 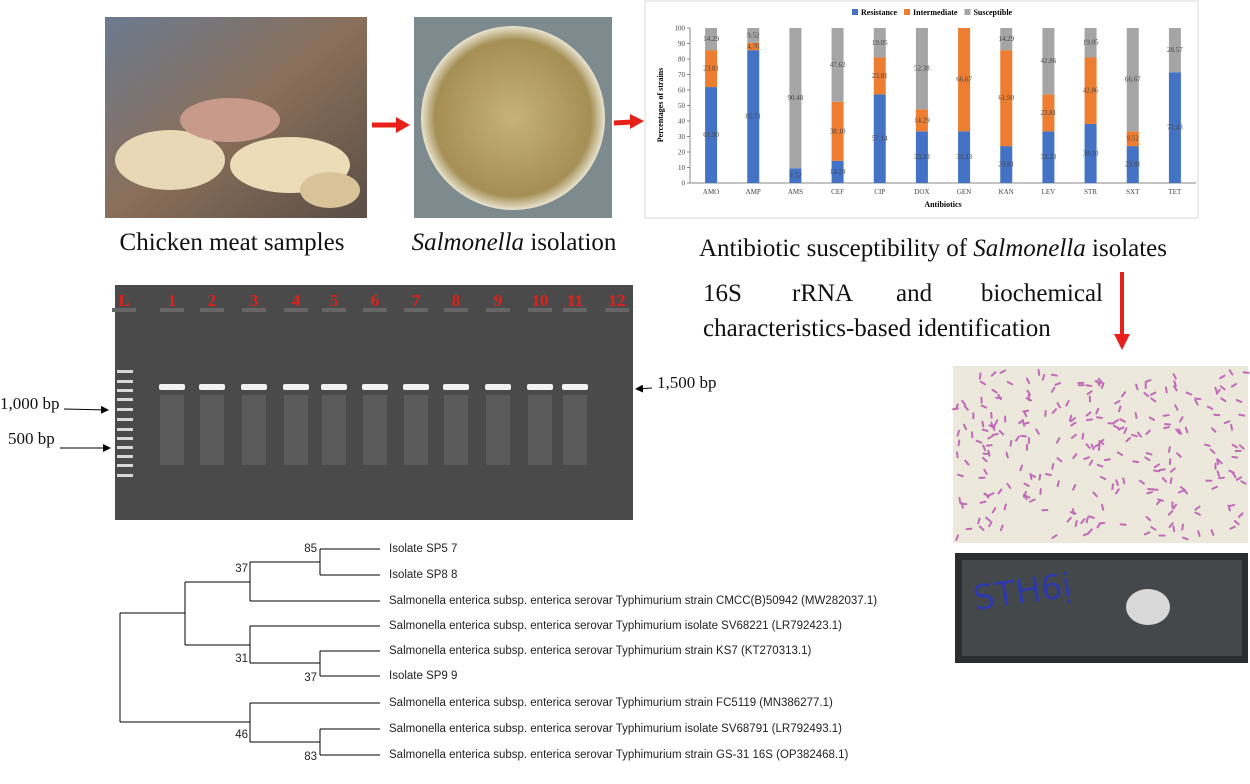 What do you see at coordinates (682, 106) in the screenshot?
I see `y-tick-label: 50` at bounding box center [682, 106].